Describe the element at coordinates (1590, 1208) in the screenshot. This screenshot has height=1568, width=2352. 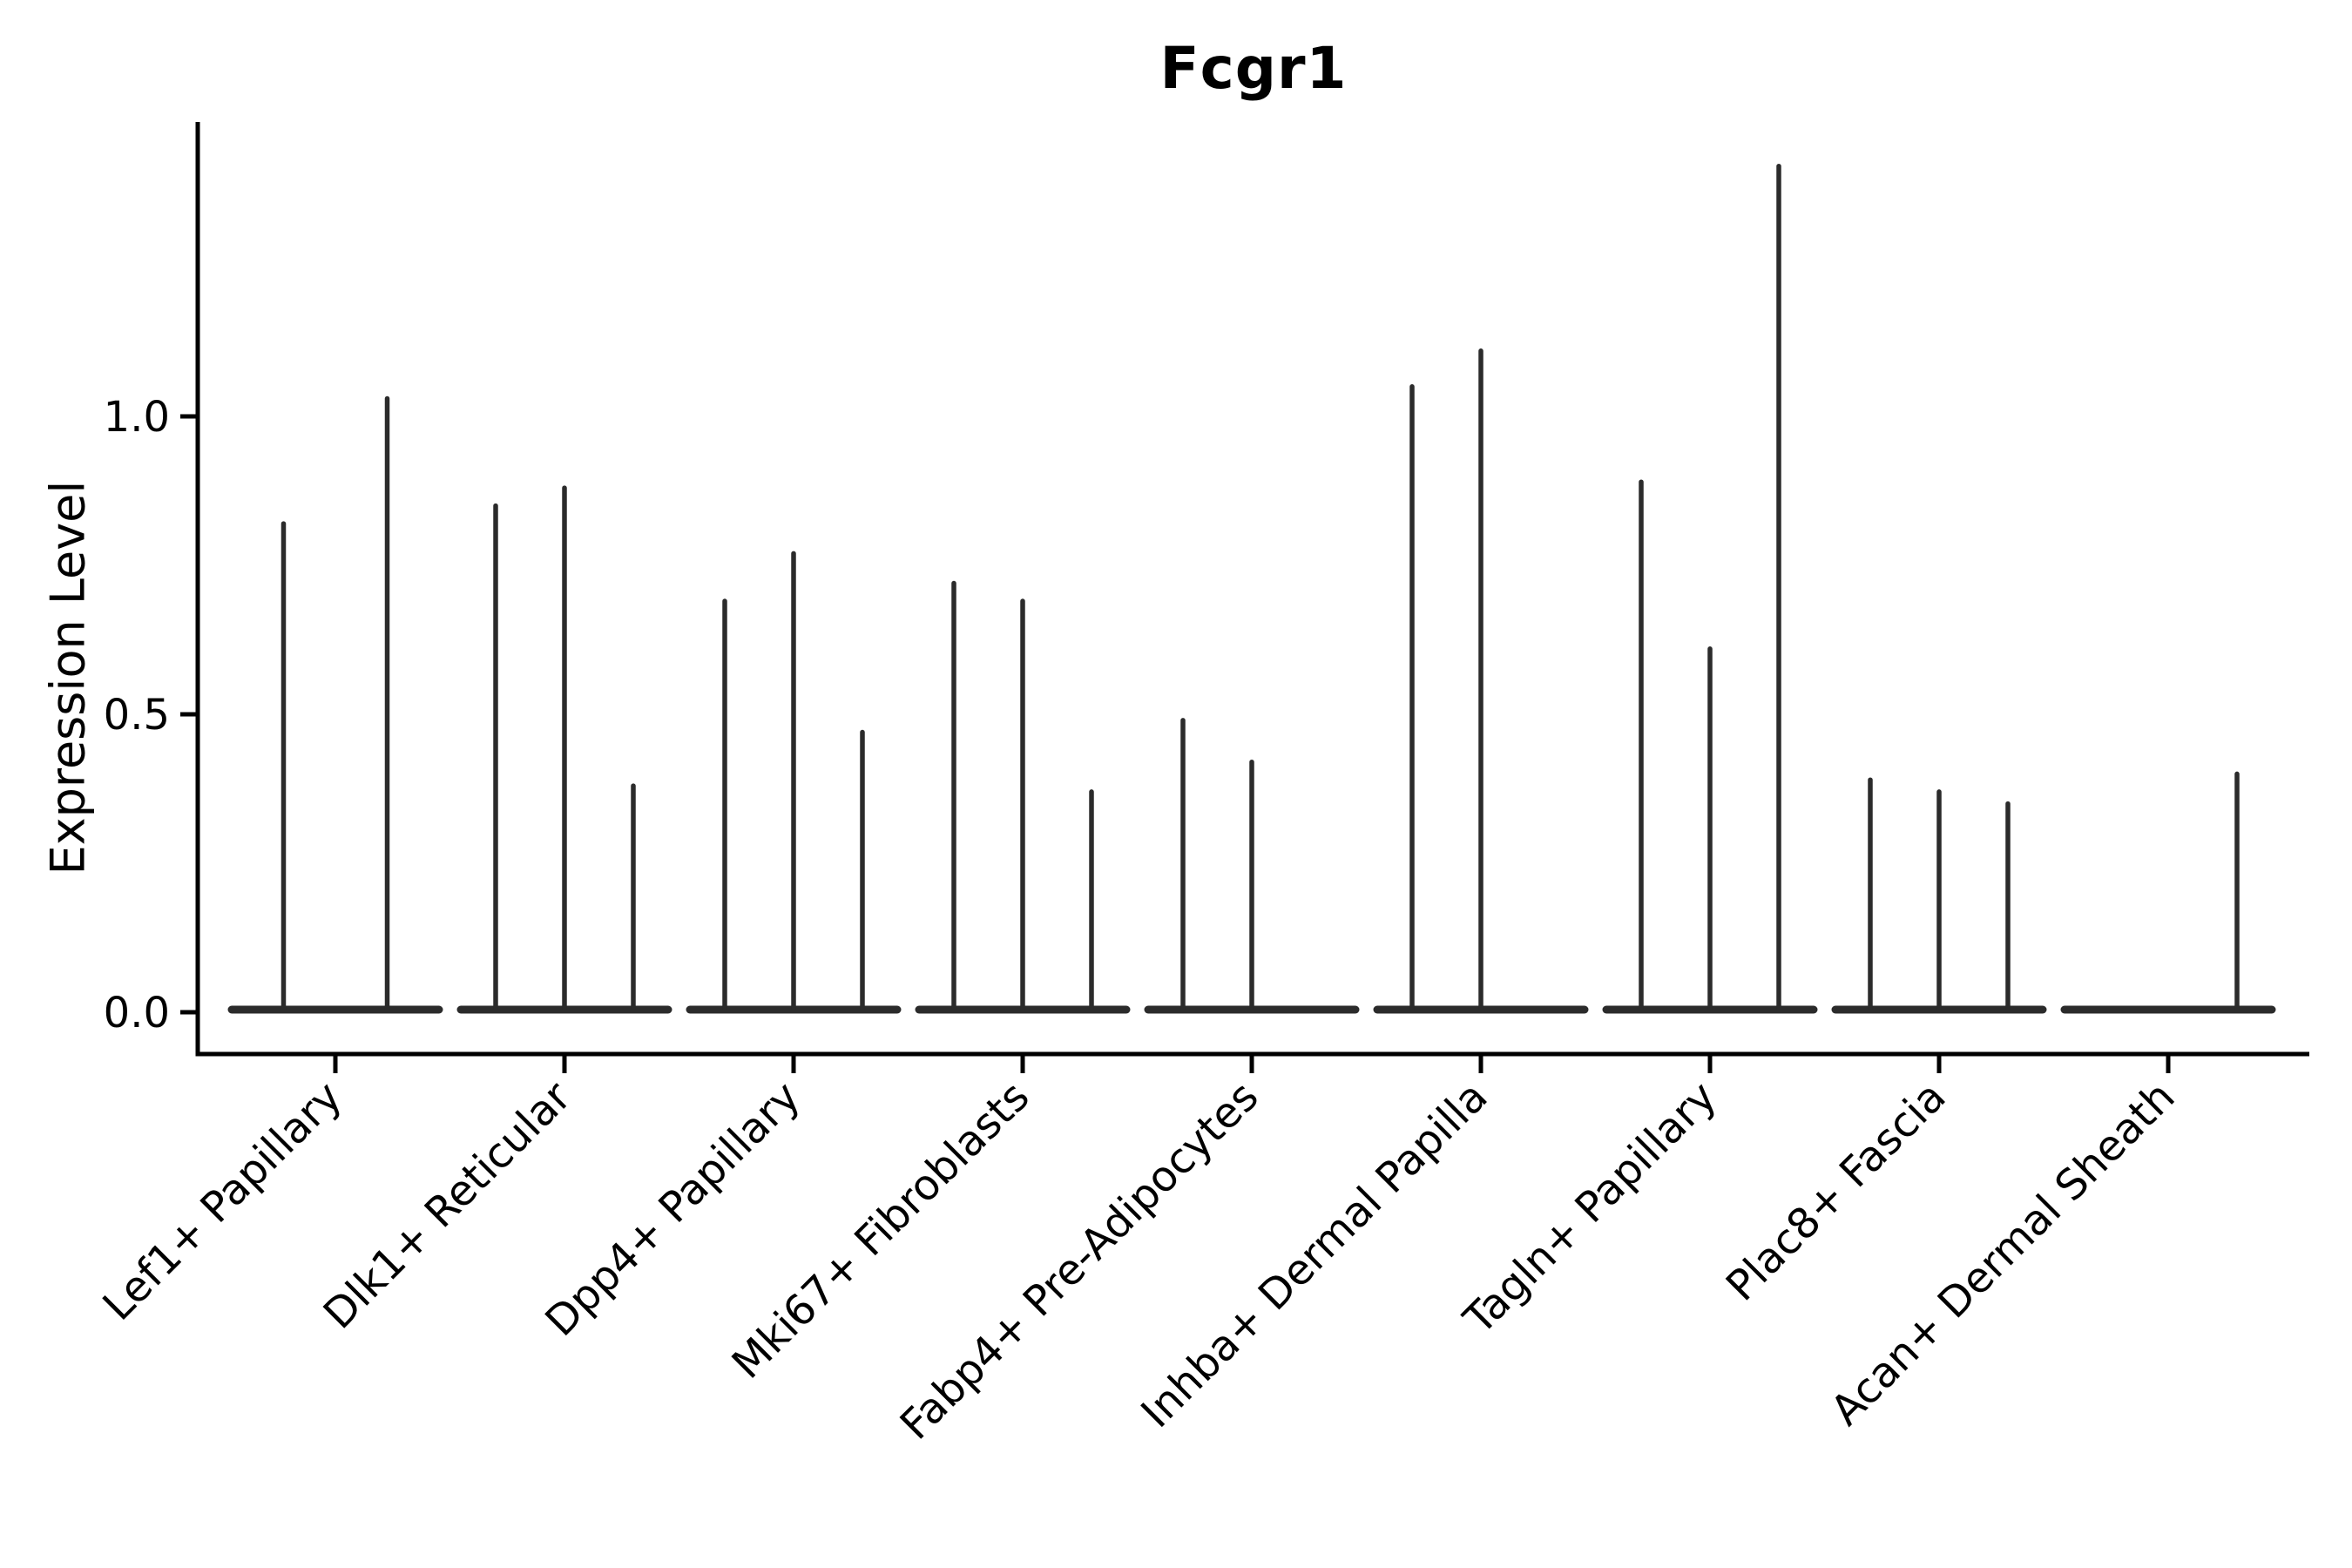
I see `x-tick-label: Tagln+ Papillary` at that location.